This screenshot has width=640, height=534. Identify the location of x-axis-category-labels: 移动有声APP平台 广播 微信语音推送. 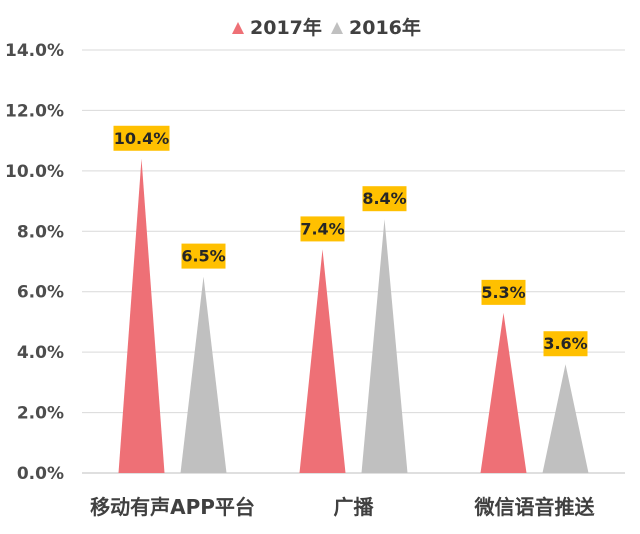
(342, 507).